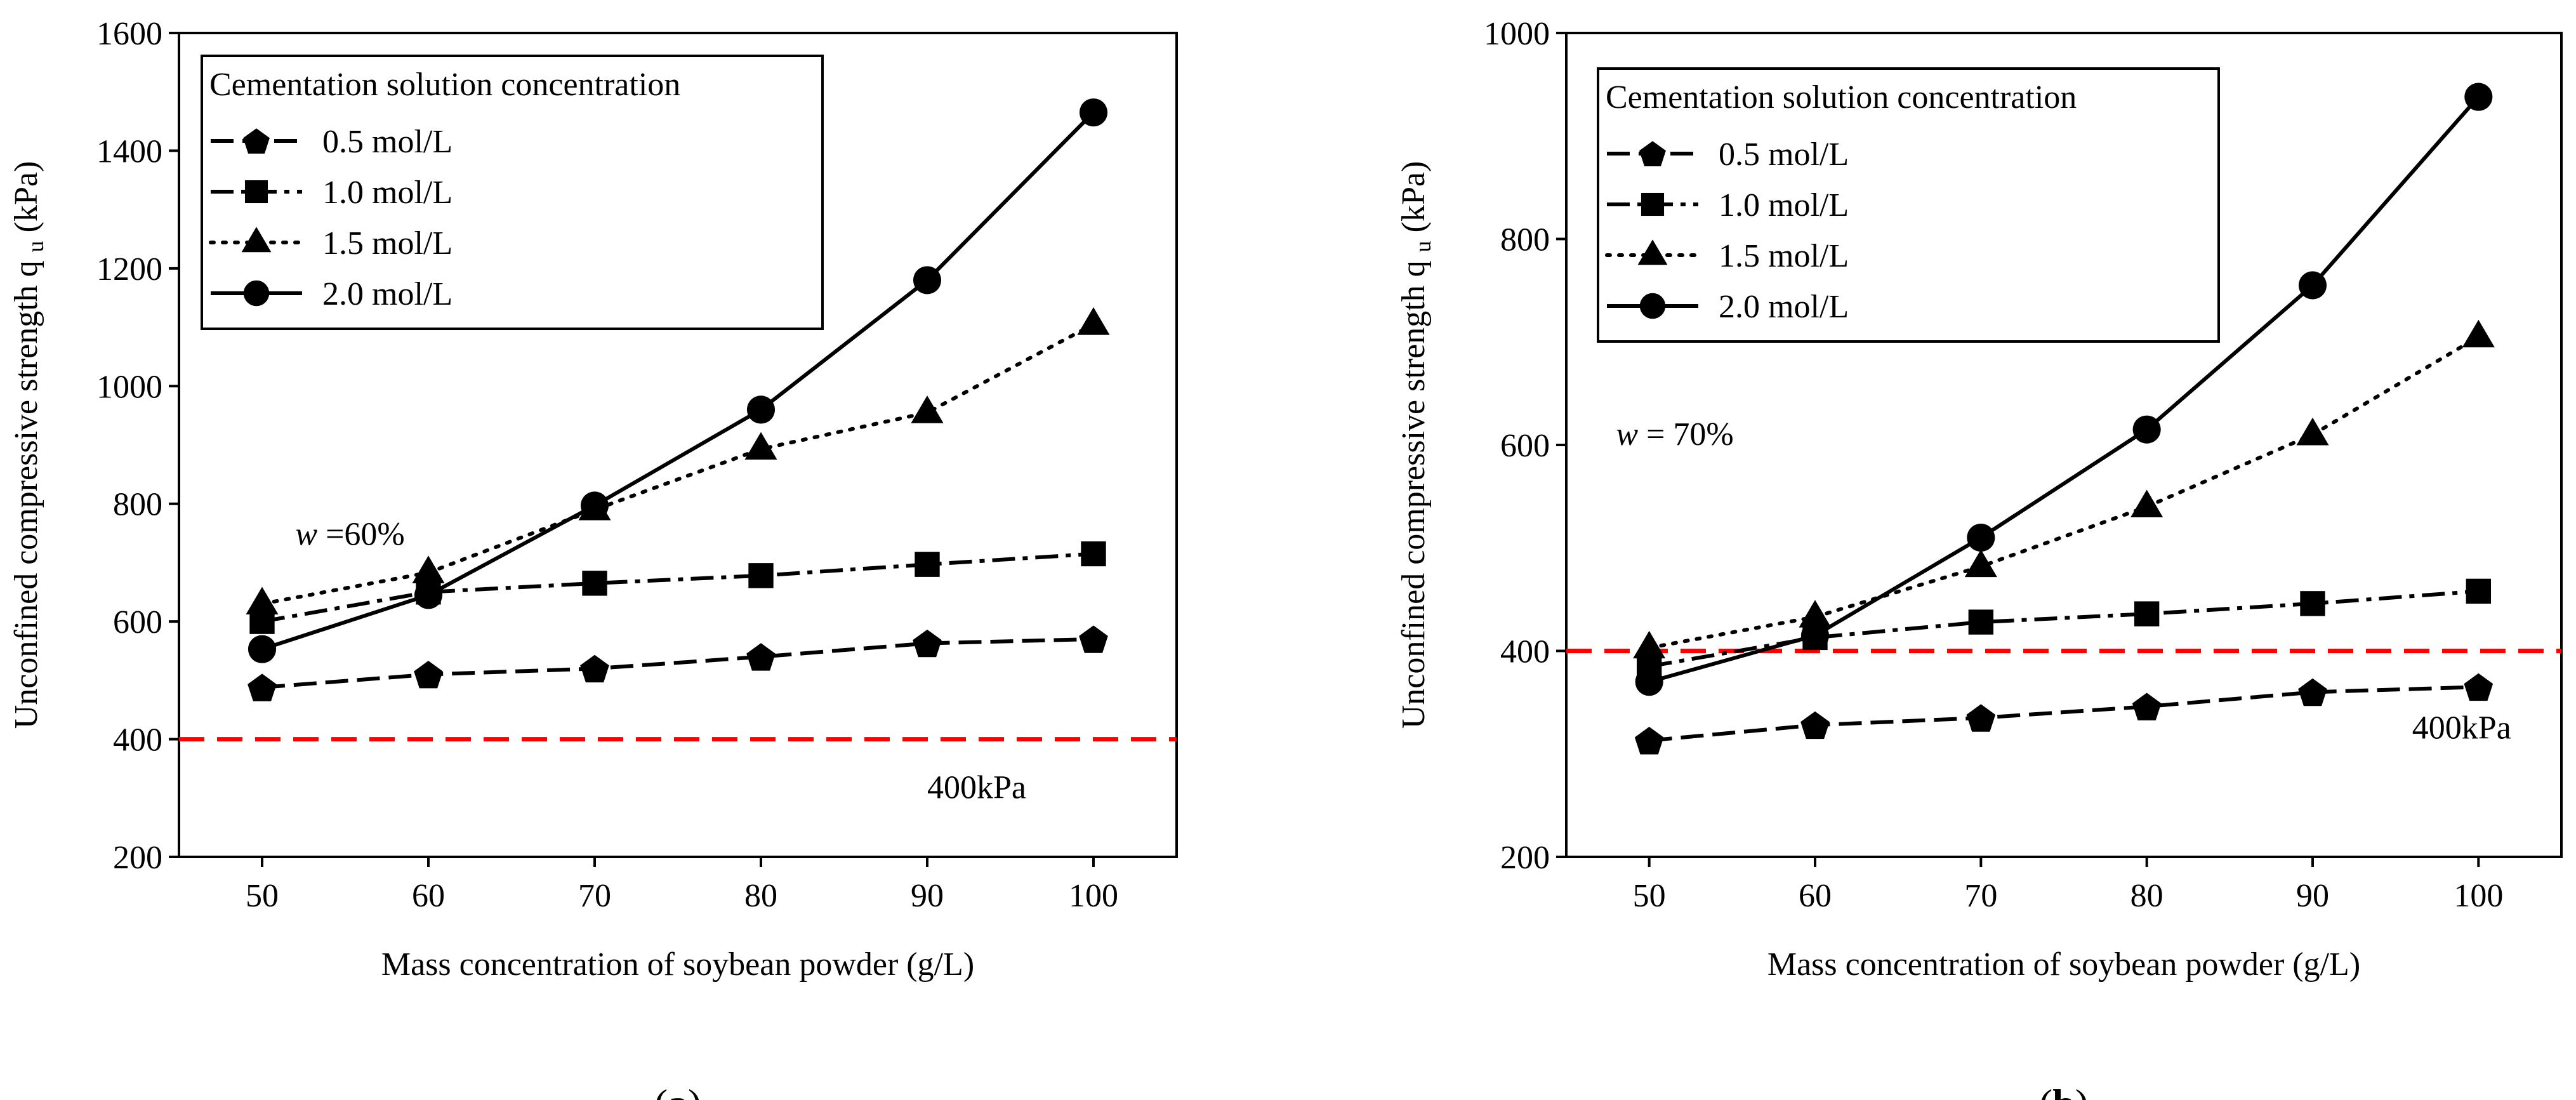 The image size is (2576, 1100). Describe the element at coordinates (2479, 896) in the screenshot. I see `panel-b-x-tick-label: 100` at that location.